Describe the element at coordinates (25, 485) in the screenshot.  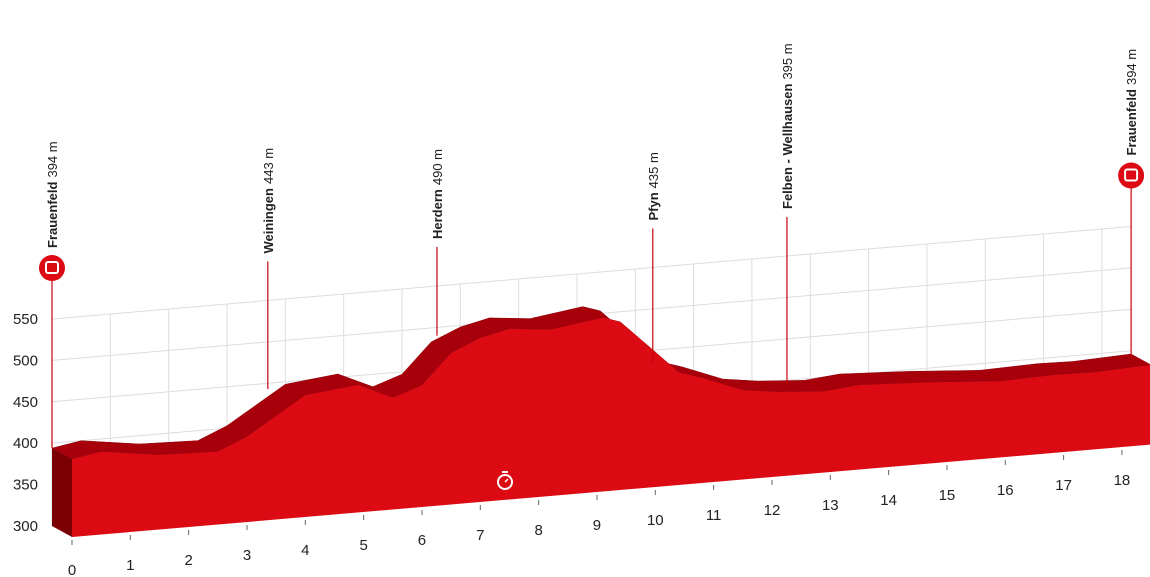
I see `y-tick-label: 350` at that location.